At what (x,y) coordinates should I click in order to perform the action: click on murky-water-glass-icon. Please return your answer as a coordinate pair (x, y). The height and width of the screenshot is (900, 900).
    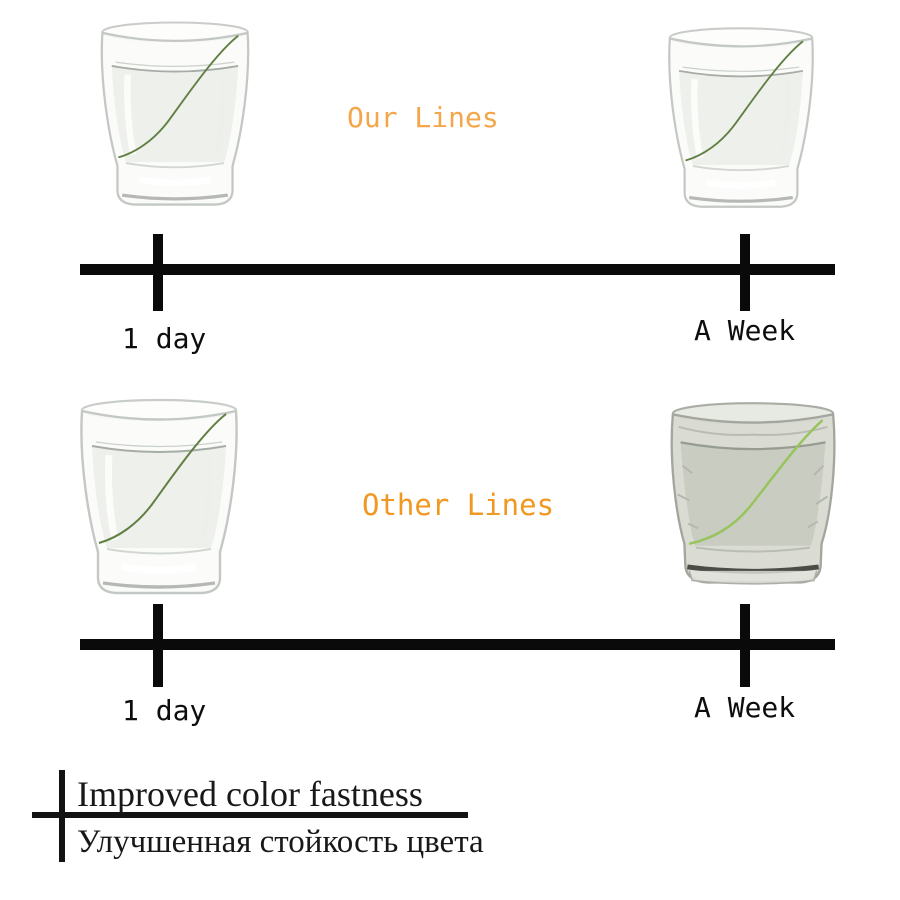
    Looking at the image, I should click on (753, 493).